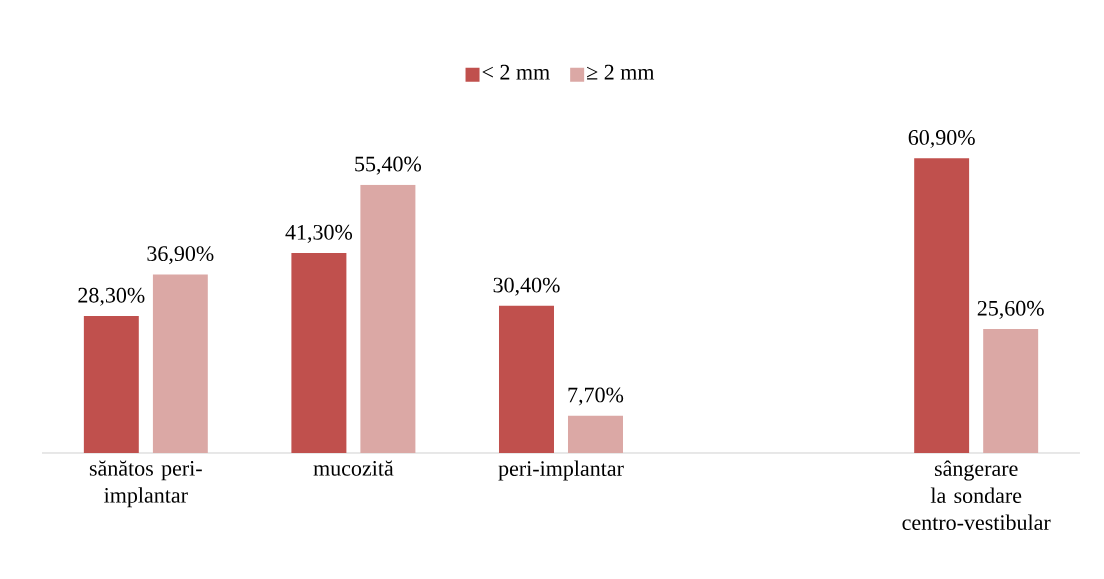 Image resolution: width=1104 pixels, height=579 pixels. Describe the element at coordinates (111, 296) in the screenshot. I see `data-label: 28,30%` at that location.